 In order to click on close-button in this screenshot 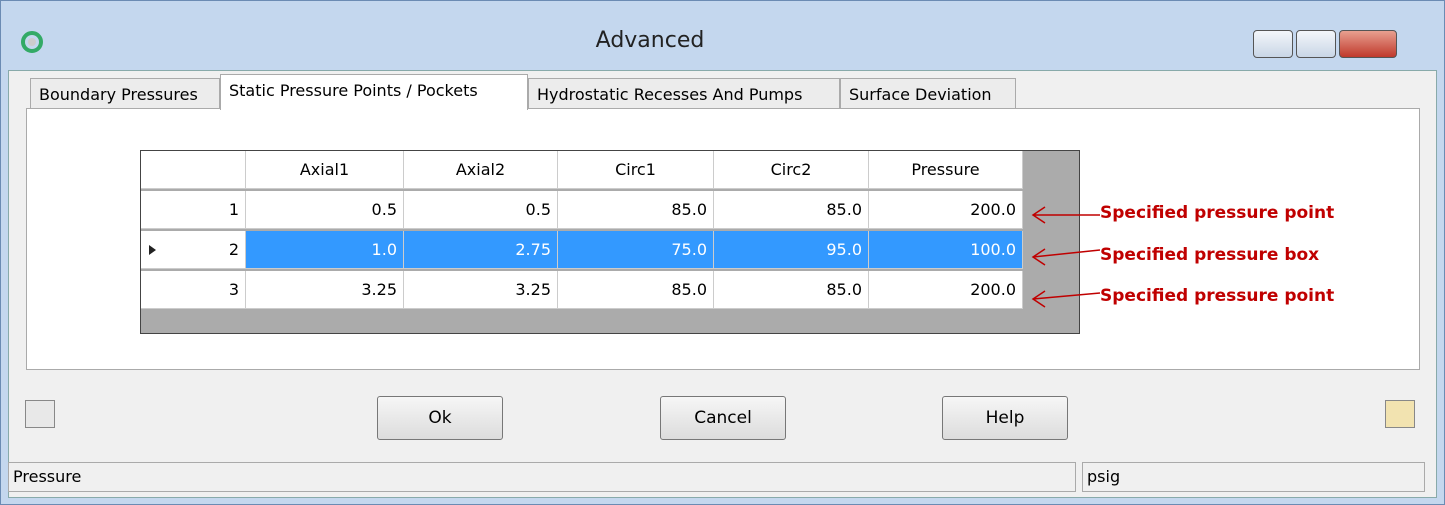, I will do `click(1368, 44)`.